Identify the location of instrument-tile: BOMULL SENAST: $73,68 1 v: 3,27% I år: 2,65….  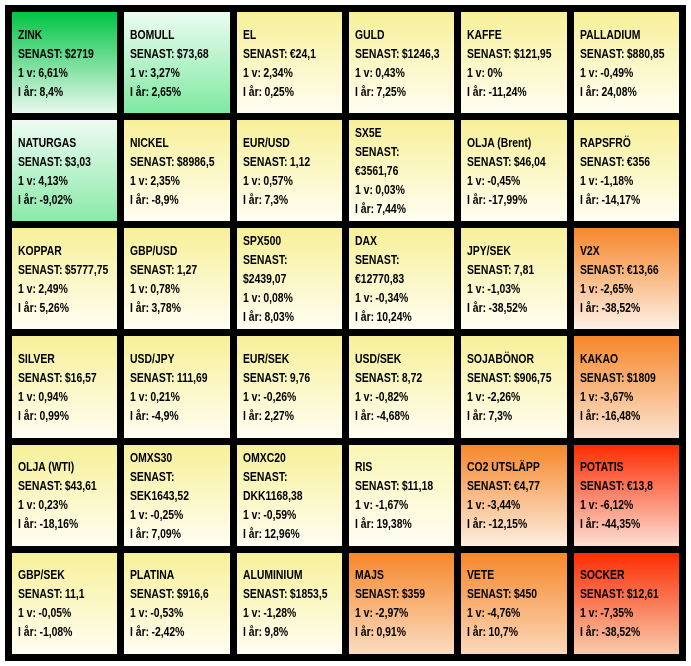
(177, 63).